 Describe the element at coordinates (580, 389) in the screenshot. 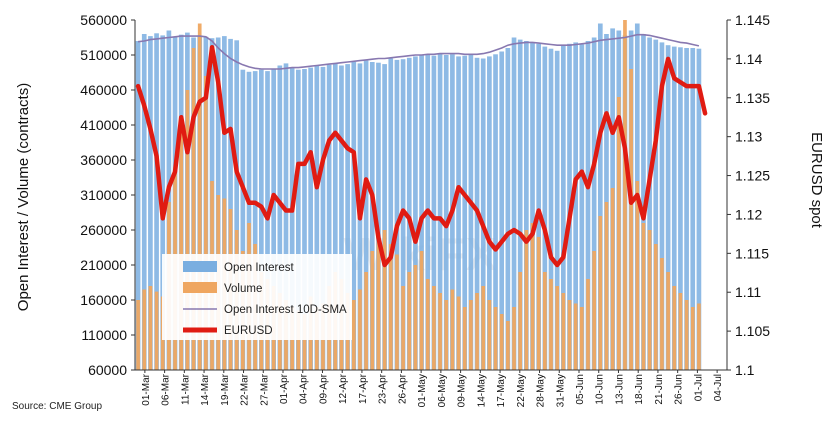

I see `x-tick-label: 05-Jun` at that location.